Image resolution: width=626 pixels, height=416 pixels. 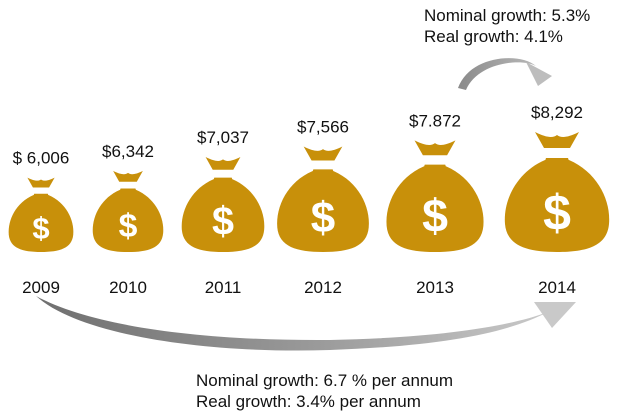 I want to click on year-label-2013: 2013, so click(x=435, y=287).